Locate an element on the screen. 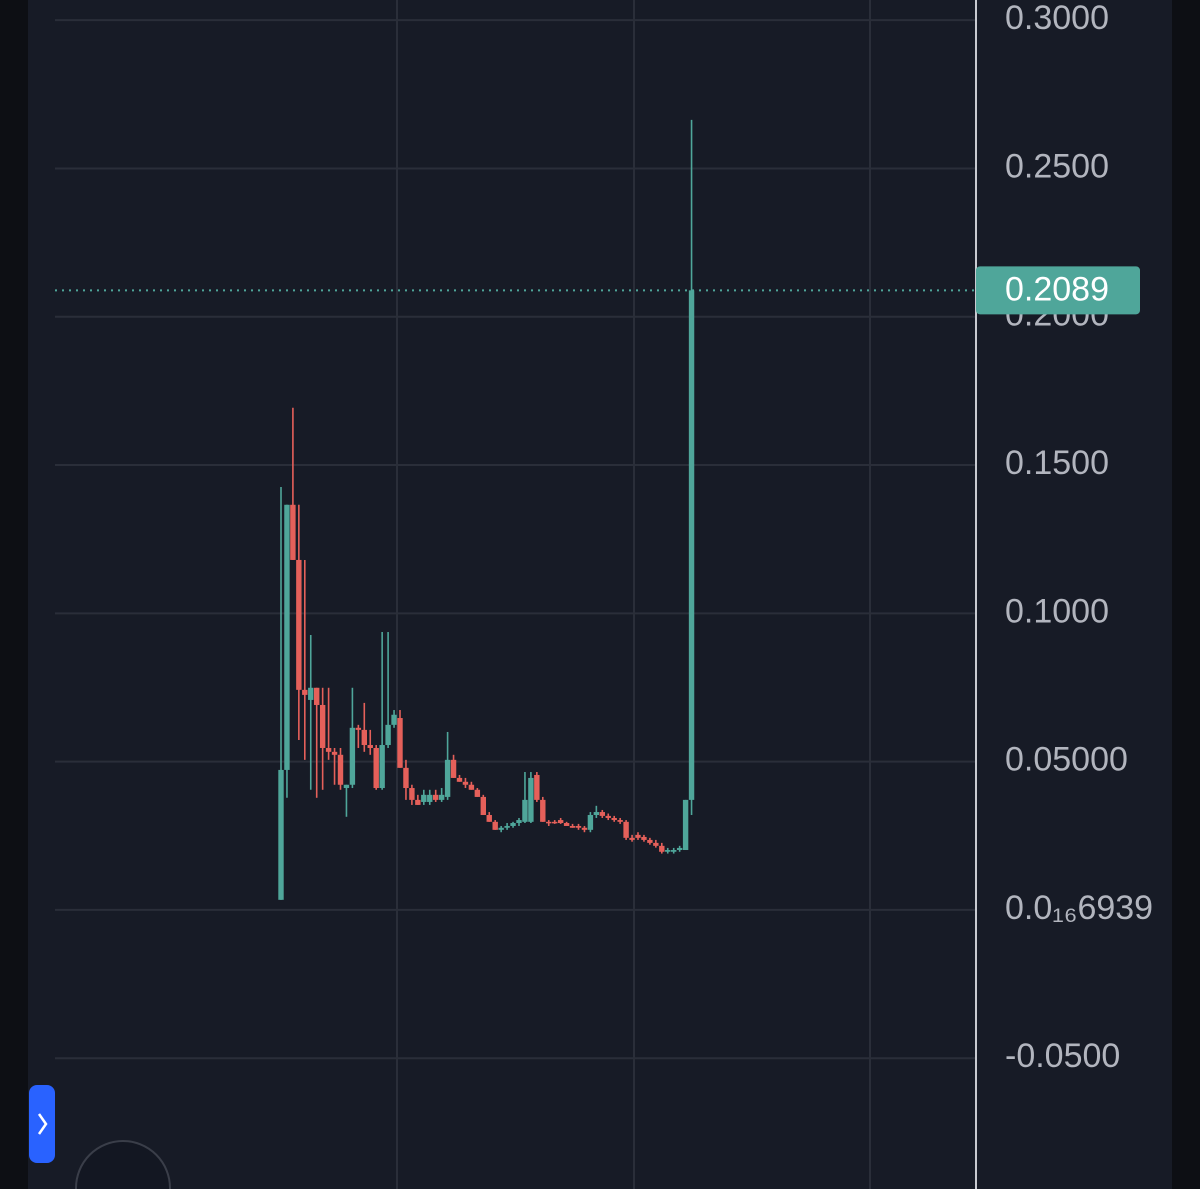 The width and height of the screenshot is (1200, 1189). y-tick-label: 0.1500 is located at coordinates (1057, 463).